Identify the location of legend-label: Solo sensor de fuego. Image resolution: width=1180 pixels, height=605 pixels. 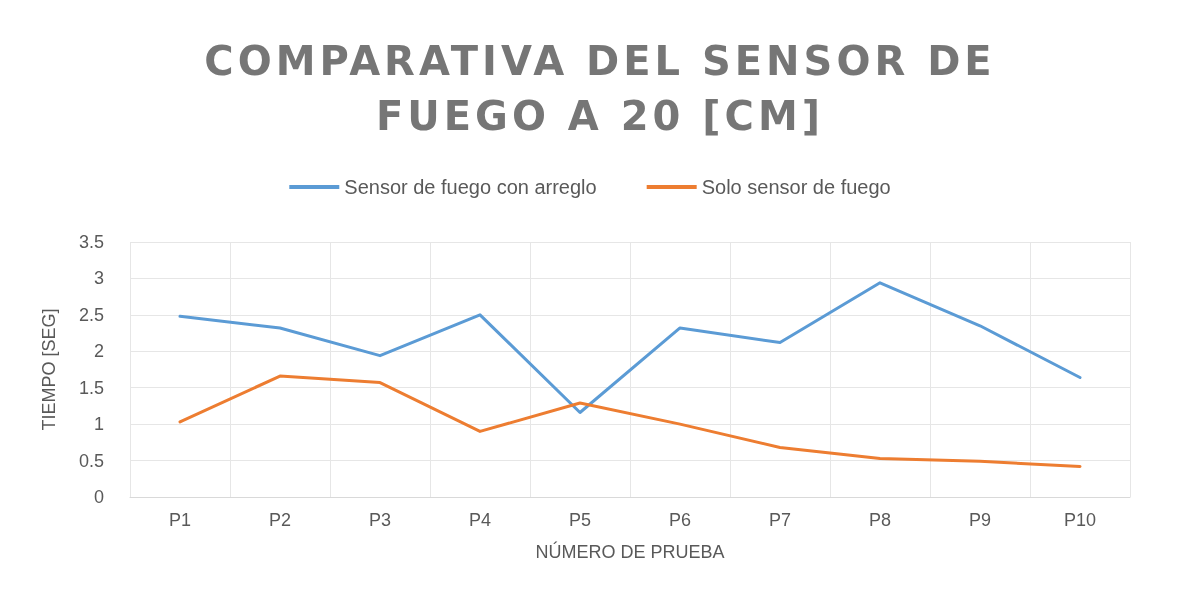
(796, 187).